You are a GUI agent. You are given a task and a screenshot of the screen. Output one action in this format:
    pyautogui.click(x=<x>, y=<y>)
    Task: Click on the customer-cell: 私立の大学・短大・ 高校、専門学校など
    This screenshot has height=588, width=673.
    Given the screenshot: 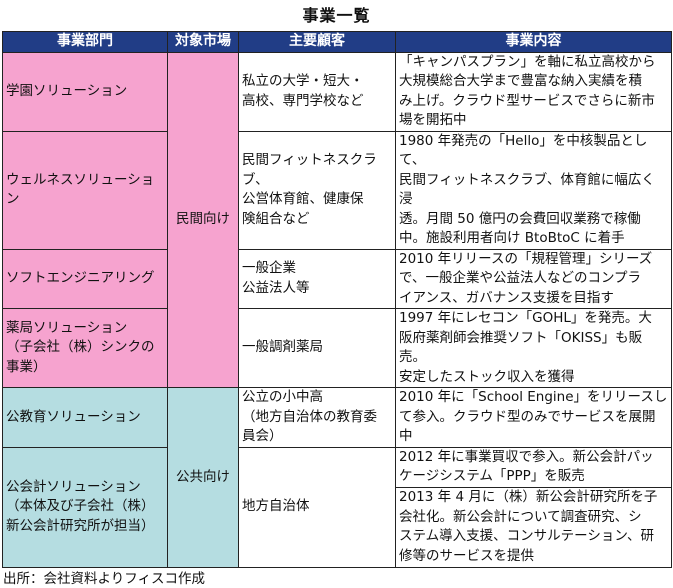 What is the action you would take?
    pyautogui.click(x=317, y=91)
    